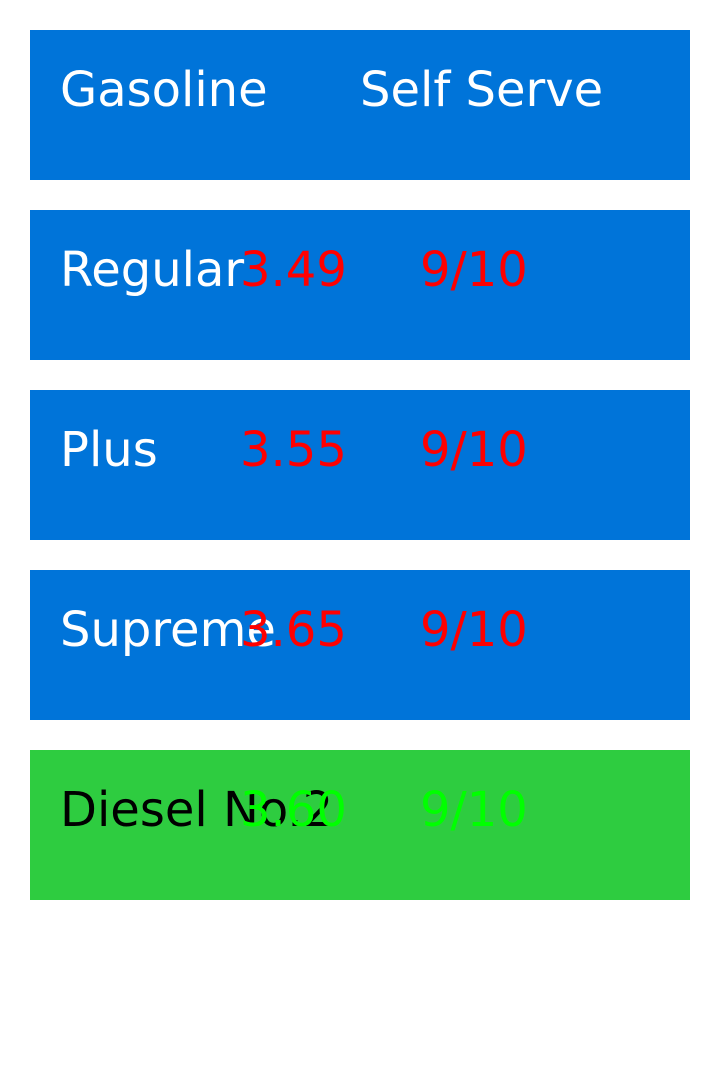  I want to click on grade-name: Supreme, so click(168, 630).